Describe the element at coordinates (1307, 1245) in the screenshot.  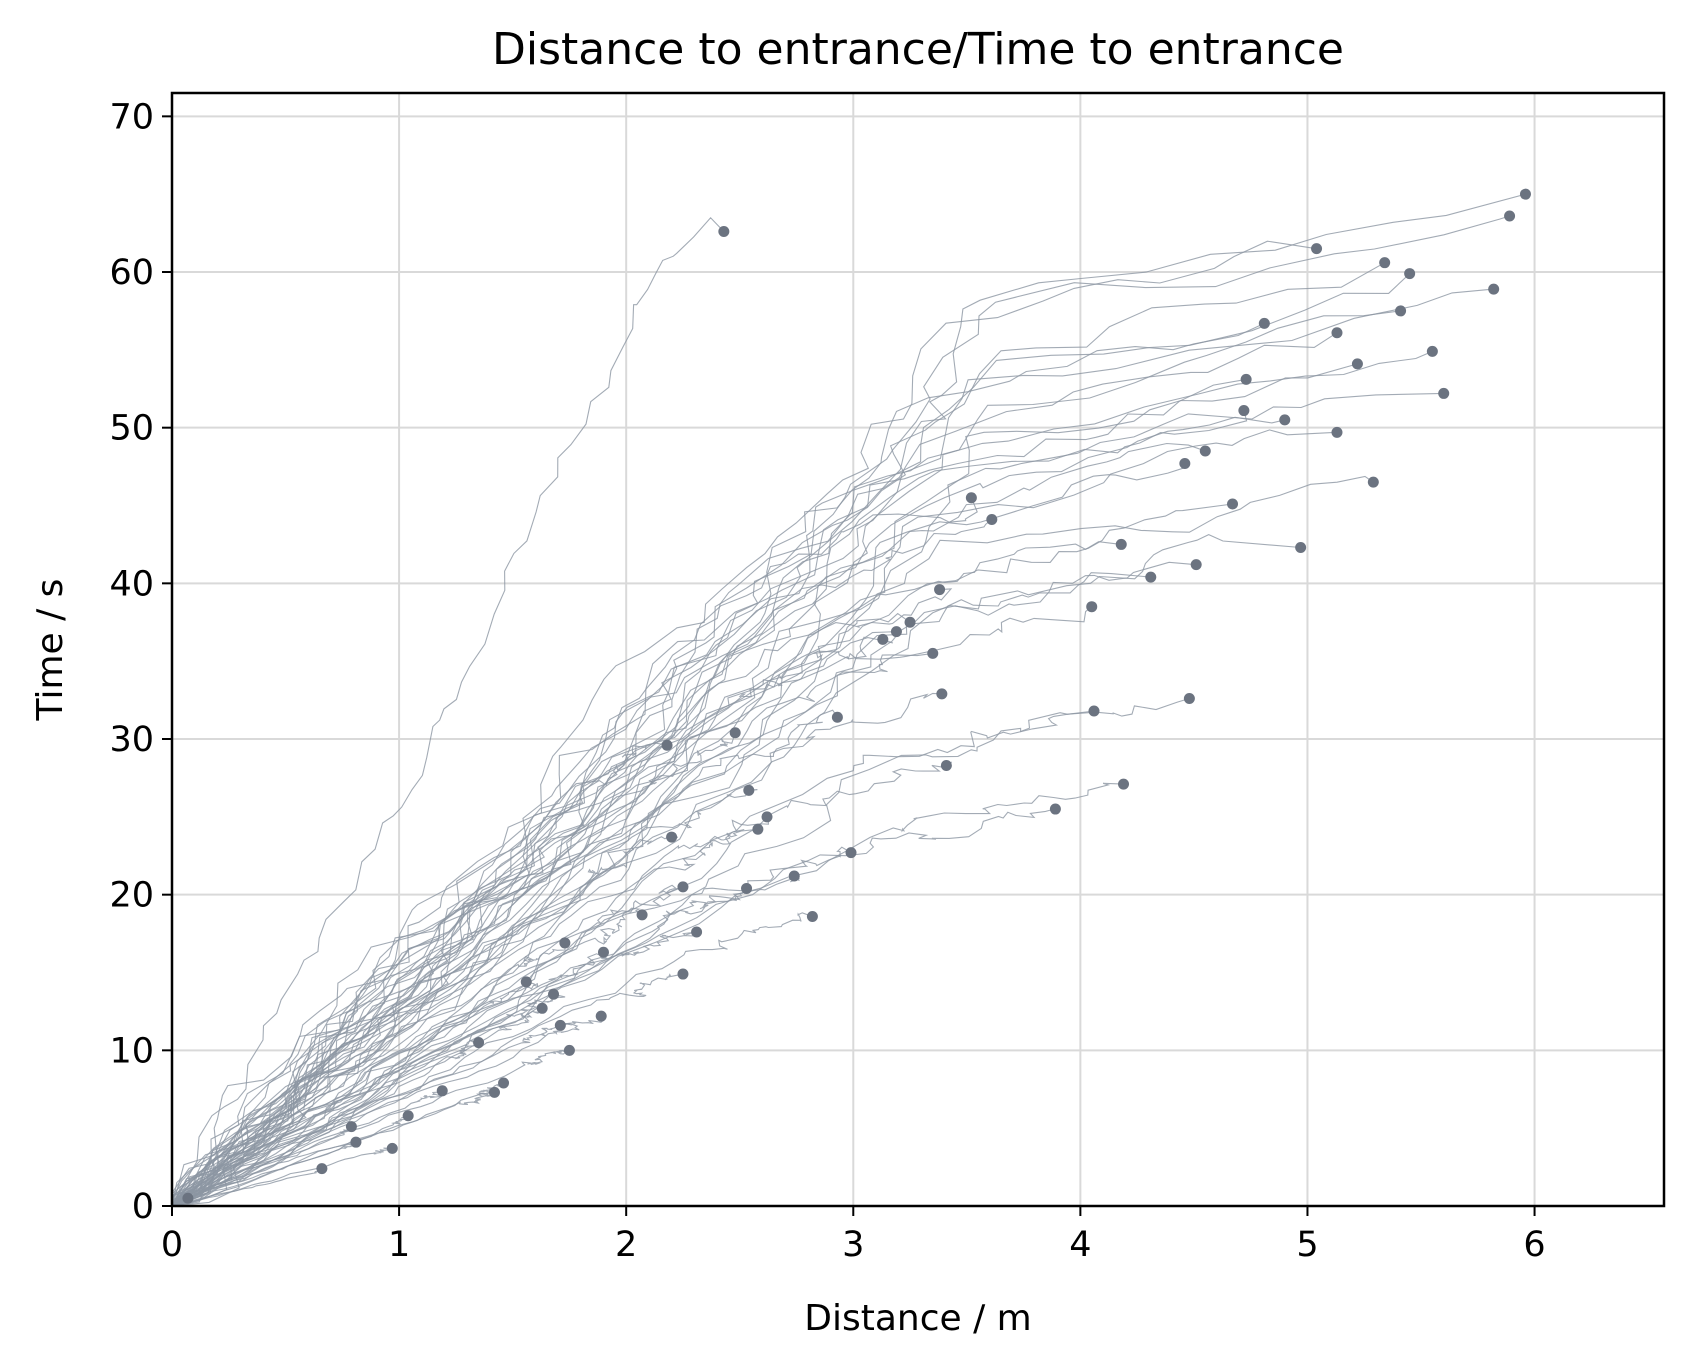
I see `x-tick-label: 5` at that location.